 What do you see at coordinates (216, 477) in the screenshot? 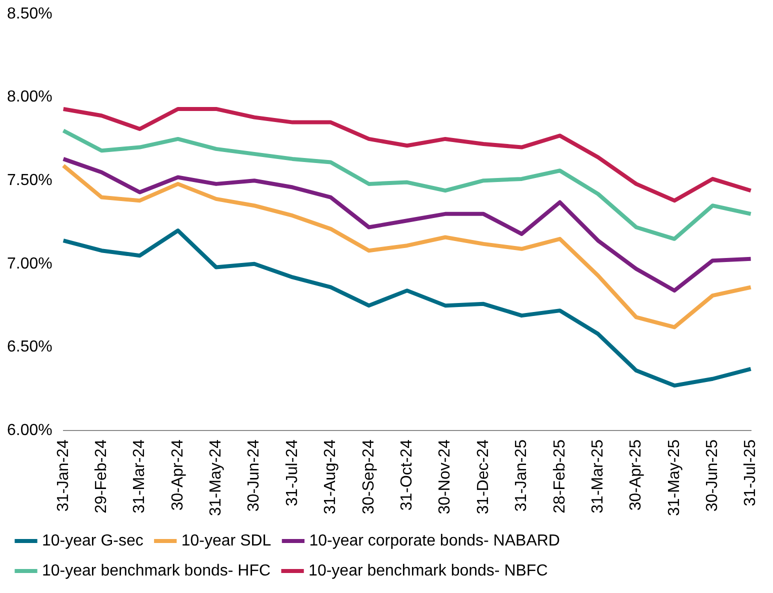
I see `x-tick-label: 31-May-24` at bounding box center [216, 477].